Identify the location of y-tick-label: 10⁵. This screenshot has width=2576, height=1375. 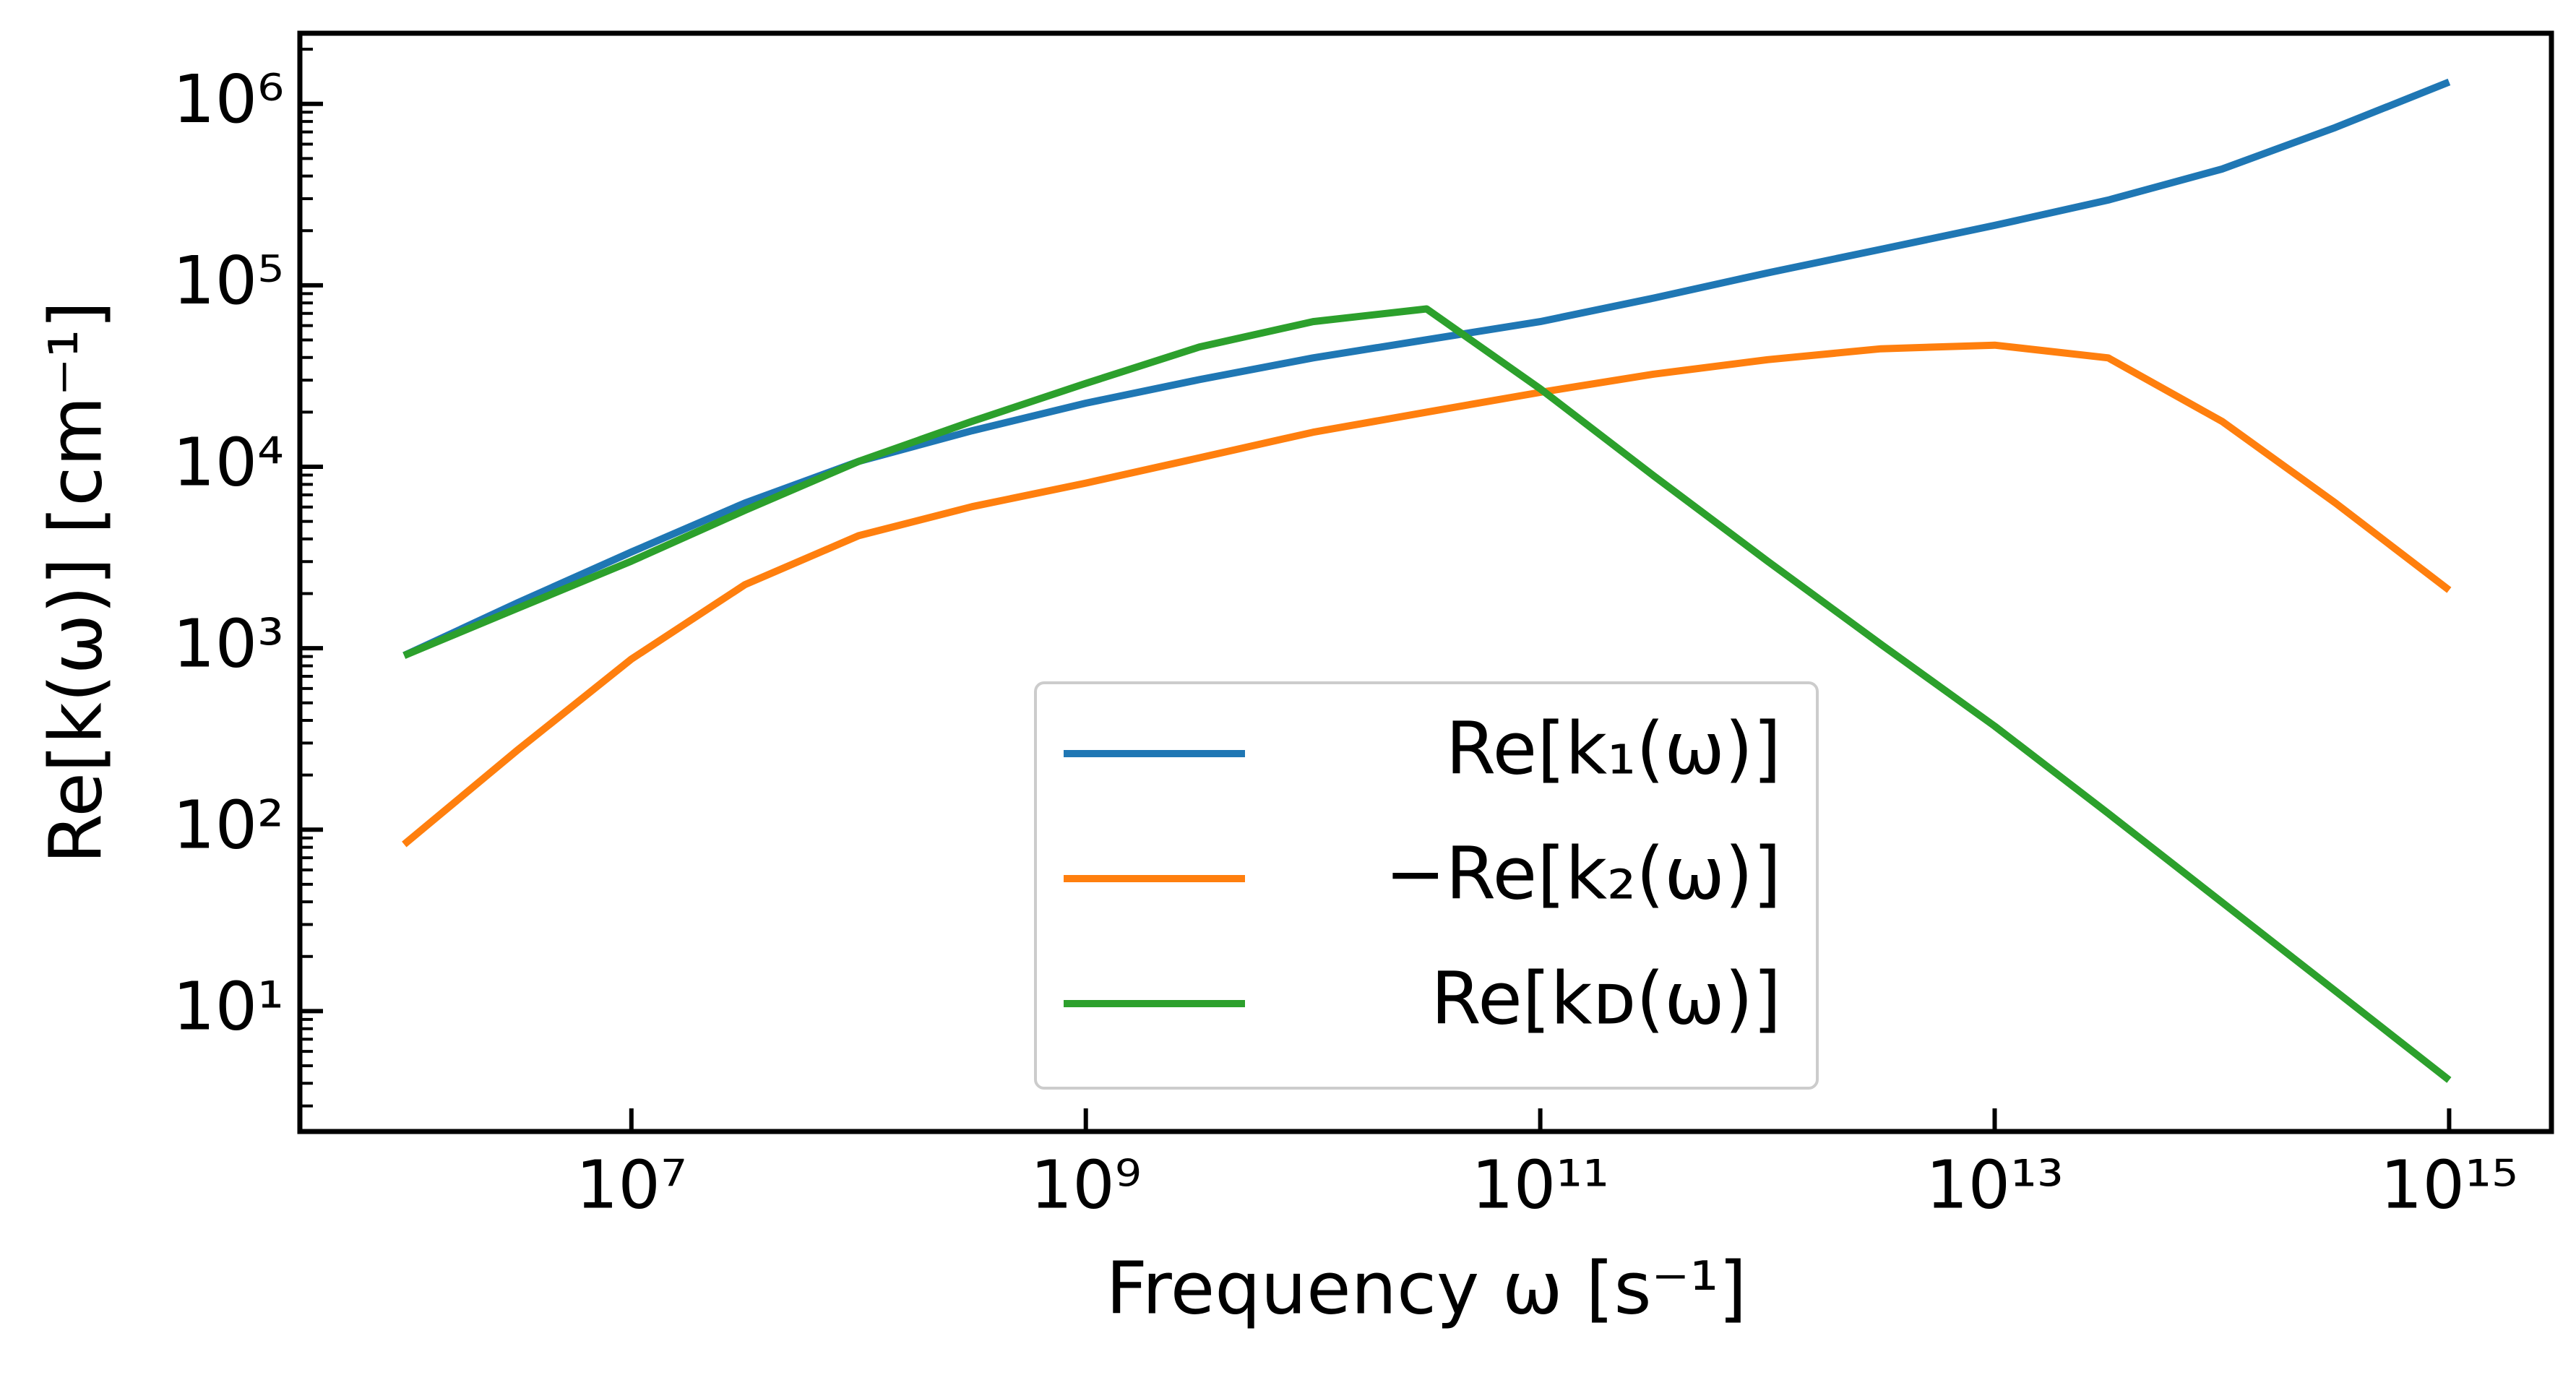
(228, 280).